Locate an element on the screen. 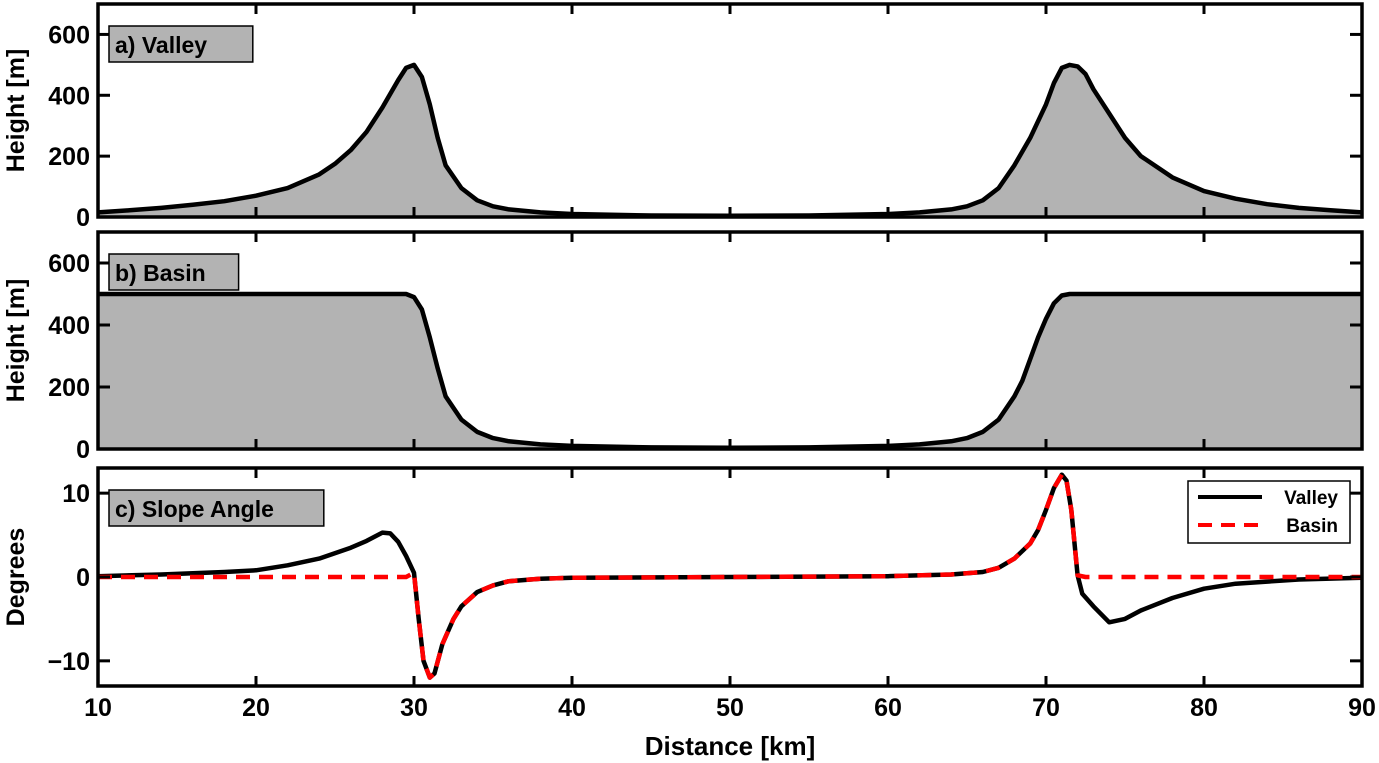  y-tick-label: 10 is located at coordinates (76, 494).